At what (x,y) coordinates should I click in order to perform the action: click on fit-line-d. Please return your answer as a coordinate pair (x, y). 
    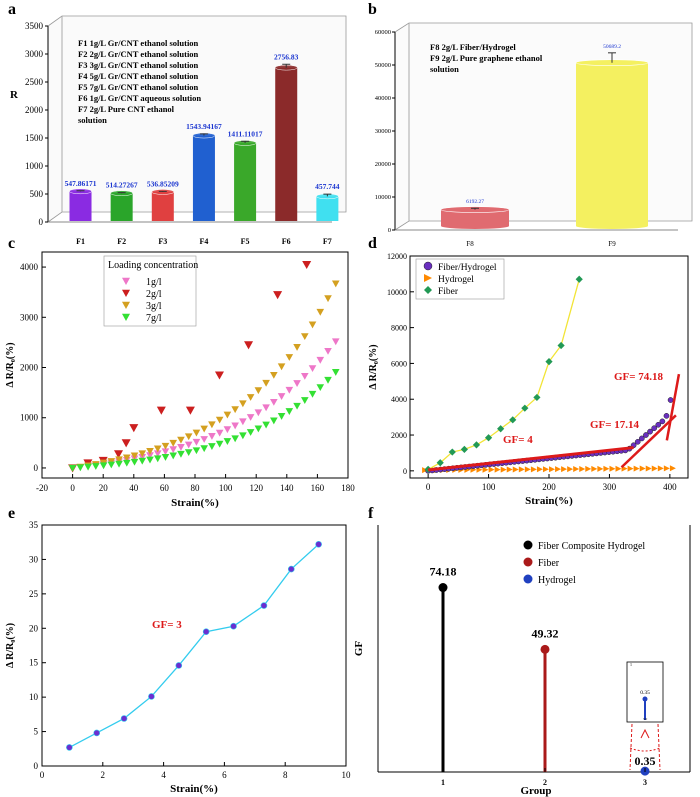
    Looking at the image, I should click on (530, 459).